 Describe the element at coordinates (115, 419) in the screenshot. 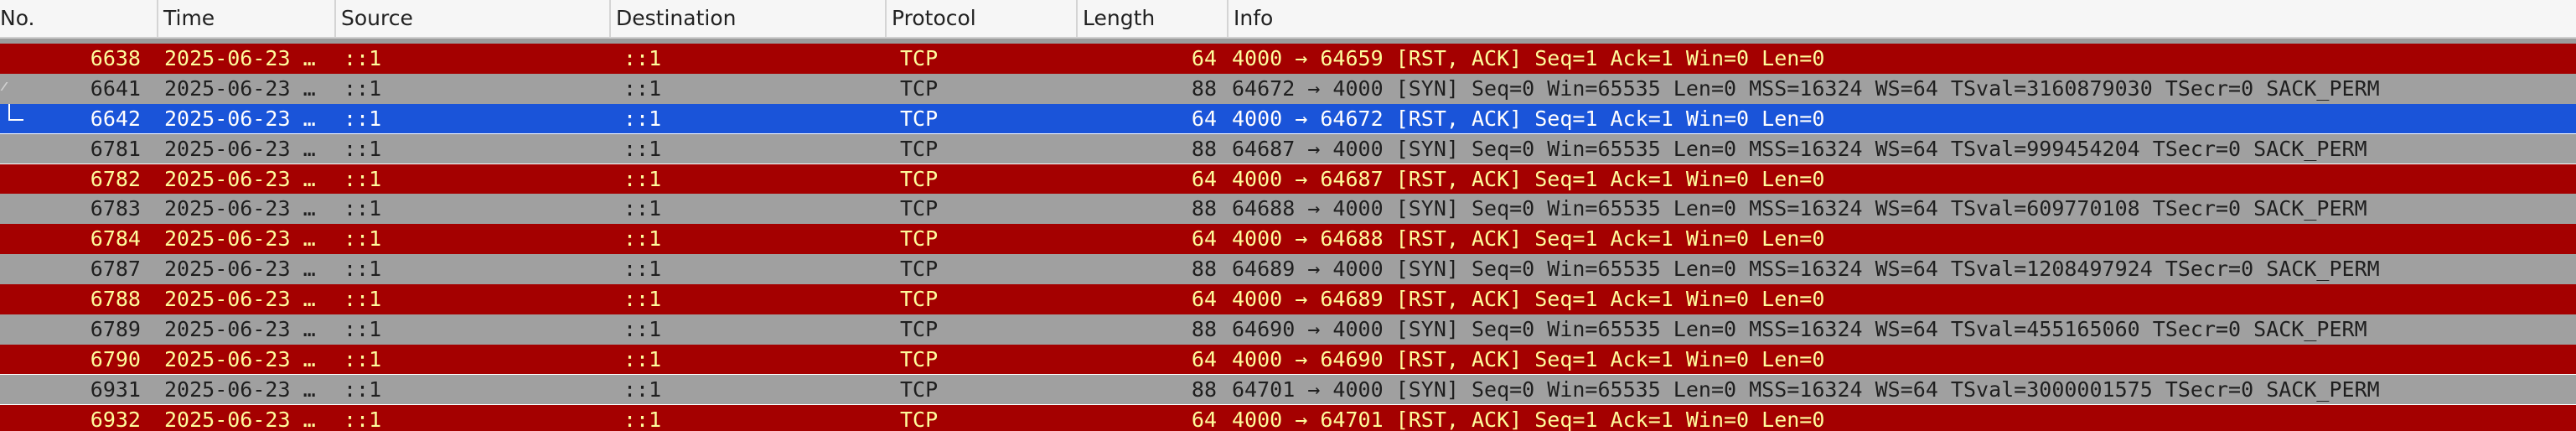

I see `packet-number: 6932` at that location.